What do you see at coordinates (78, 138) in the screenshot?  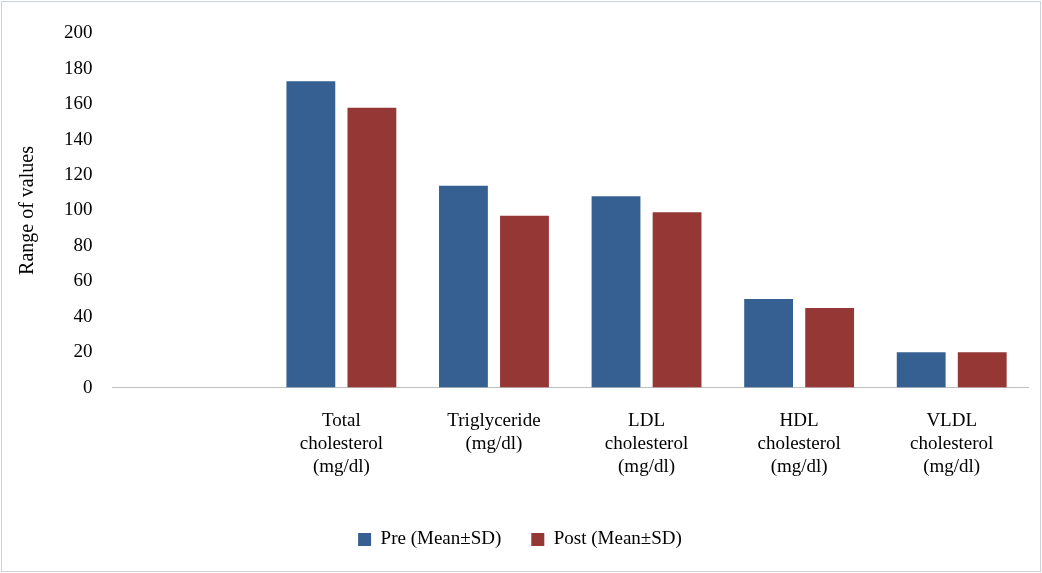 I see `y-tick-label: 140` at bounding box center [78, 138].